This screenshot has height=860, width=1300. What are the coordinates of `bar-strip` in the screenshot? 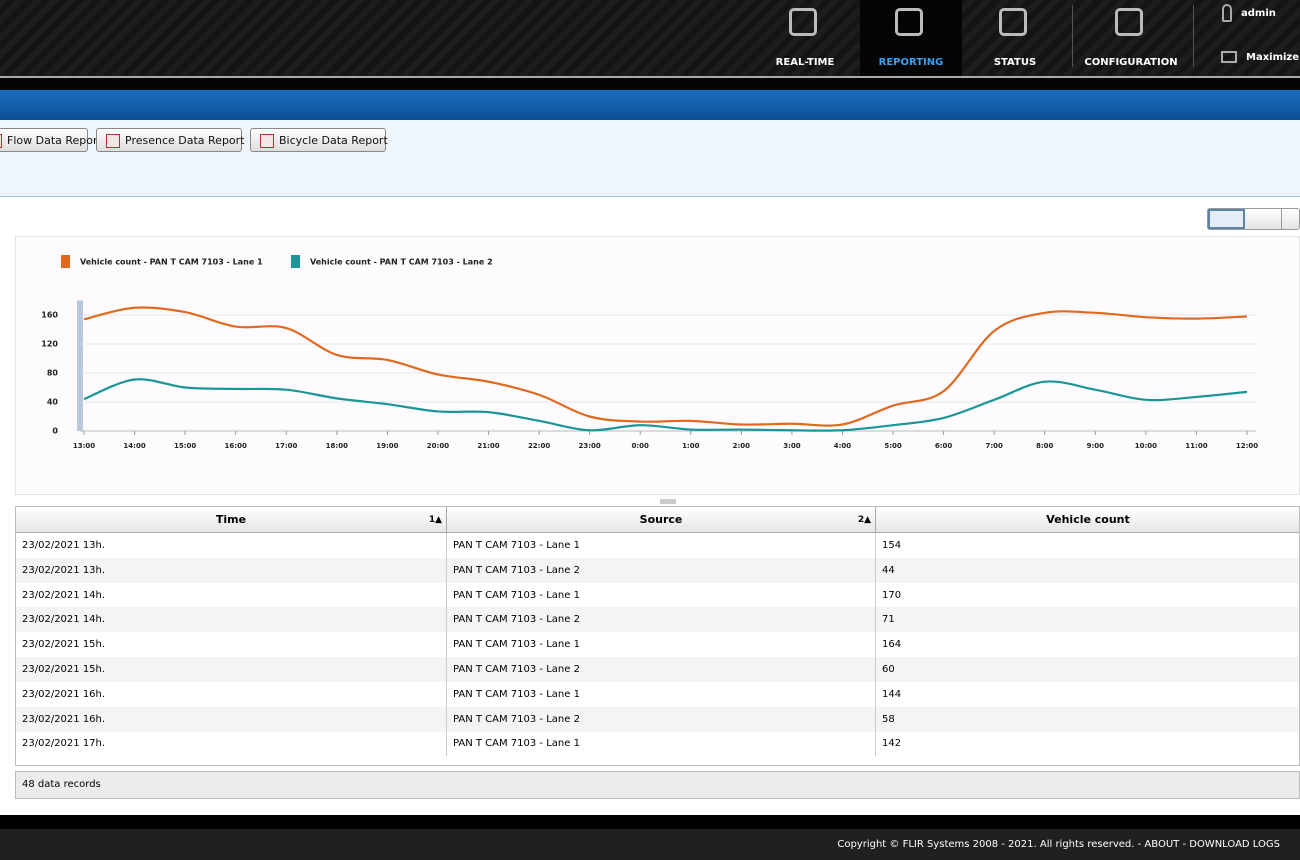 It's located at (650, 84).